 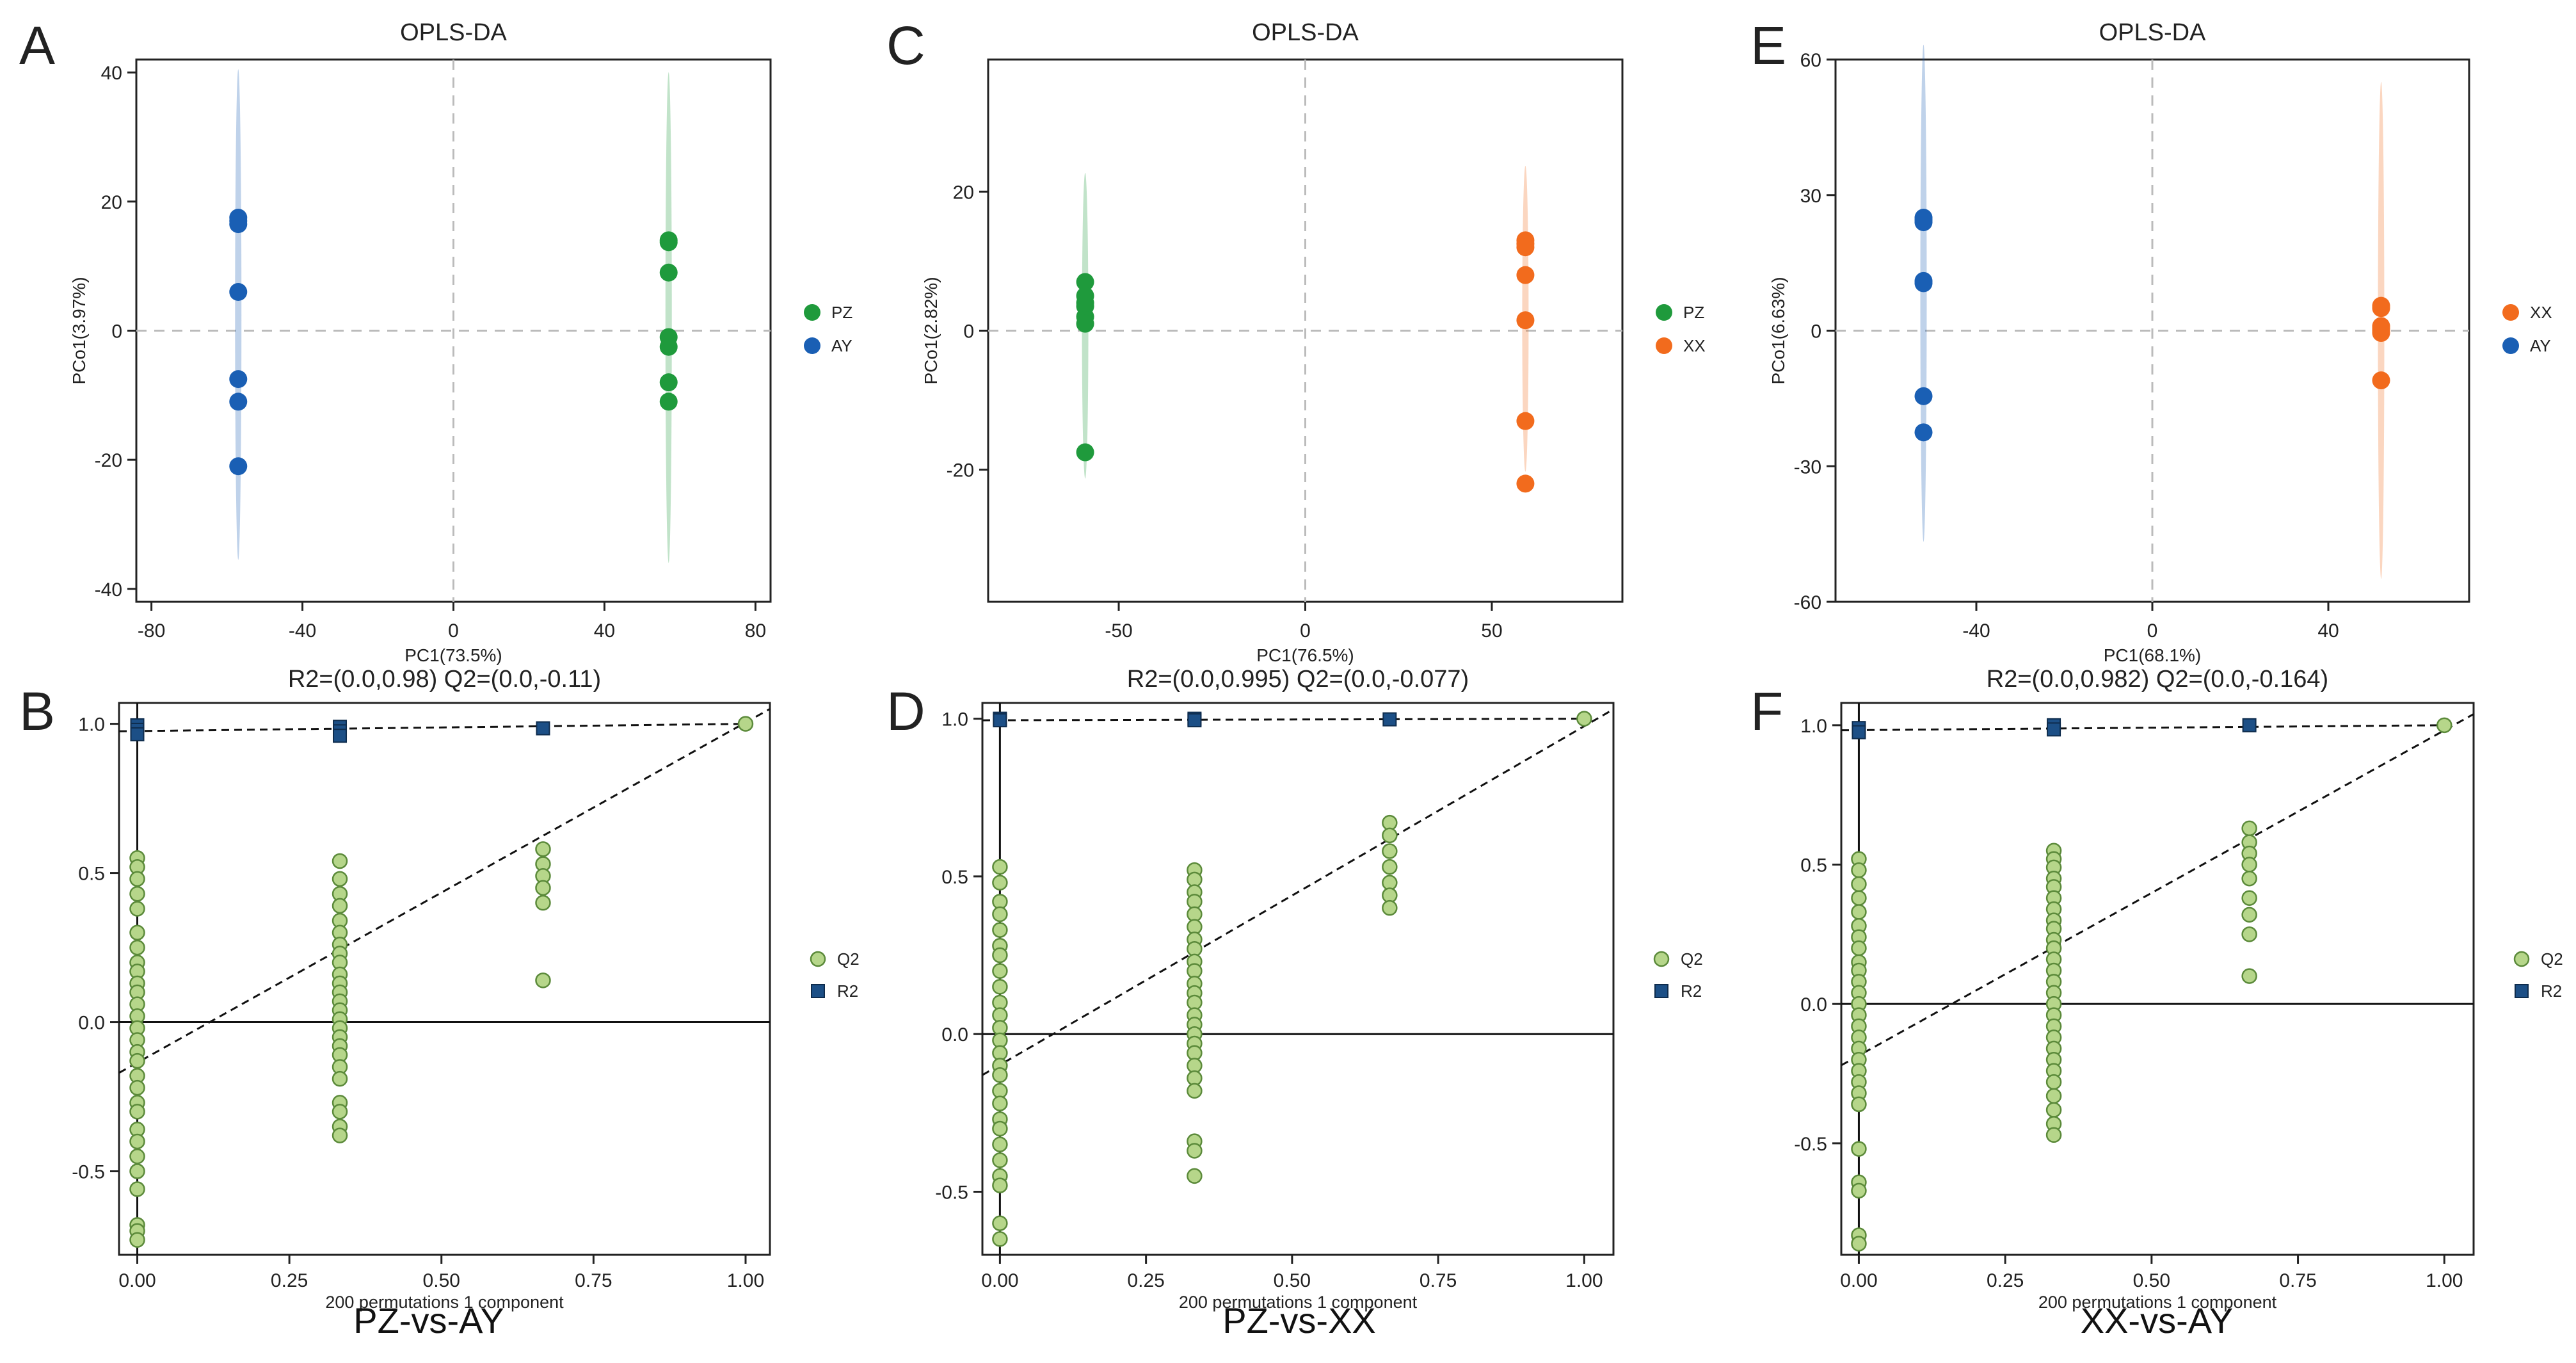 What do you see at coordinates (1491, 630) in the screenshot?
I see `x-tick-label: 50` at bounding box center [1491, 630].